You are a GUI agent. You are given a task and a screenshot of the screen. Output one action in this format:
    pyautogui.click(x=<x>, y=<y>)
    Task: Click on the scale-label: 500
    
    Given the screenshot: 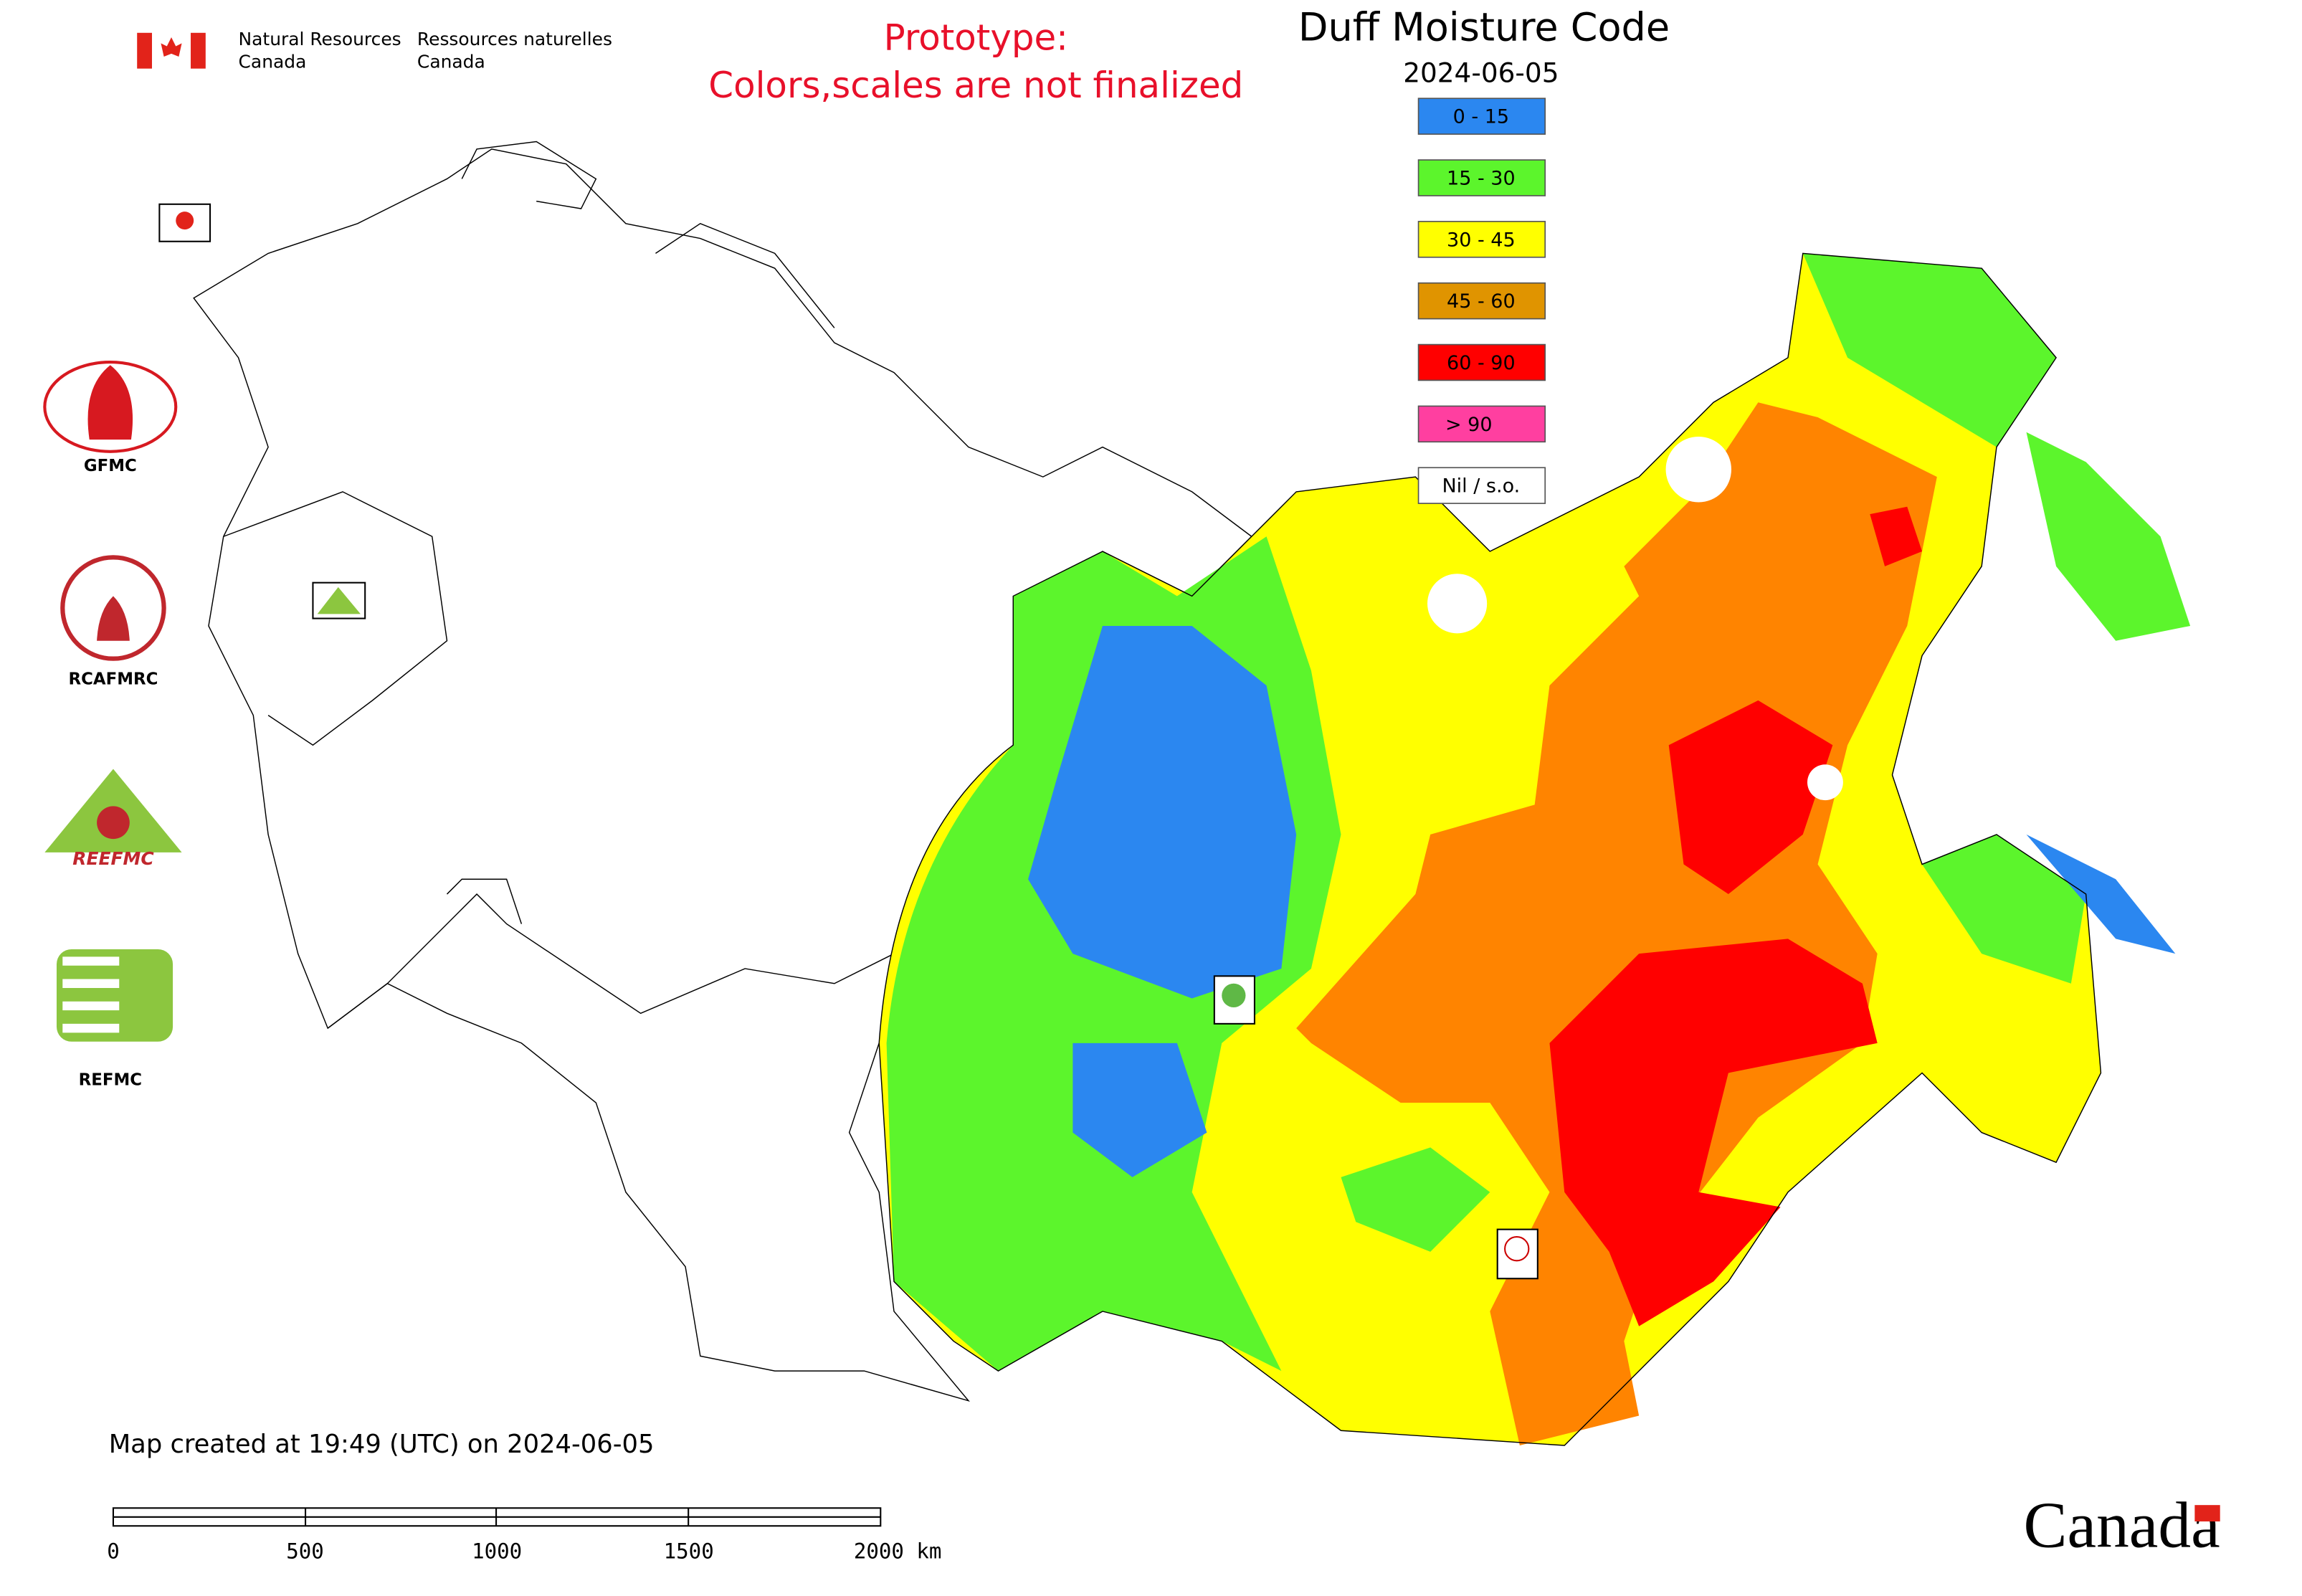 What is the action you would take?
    pyautogui.click(x=305, y=1551)
    